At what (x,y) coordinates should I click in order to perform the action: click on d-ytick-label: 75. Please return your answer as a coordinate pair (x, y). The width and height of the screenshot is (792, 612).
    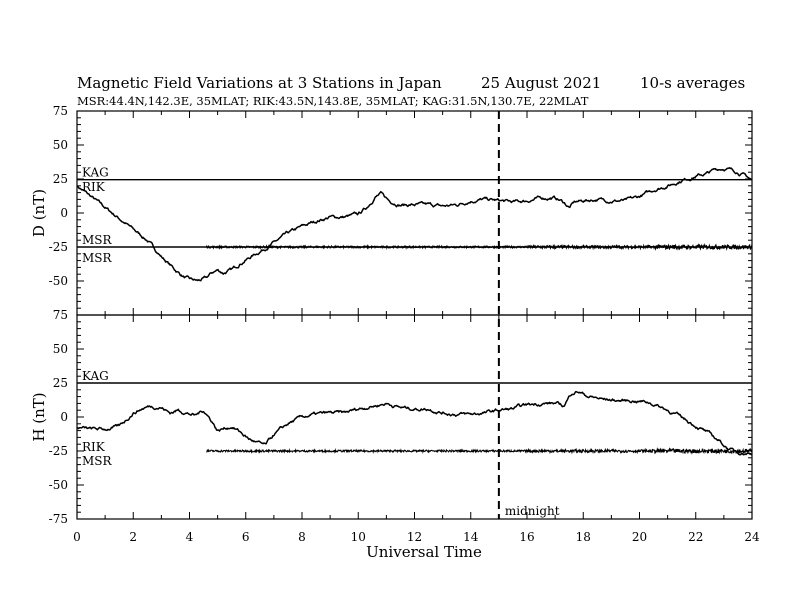
    Looking at the image, I should click on (60, 111).